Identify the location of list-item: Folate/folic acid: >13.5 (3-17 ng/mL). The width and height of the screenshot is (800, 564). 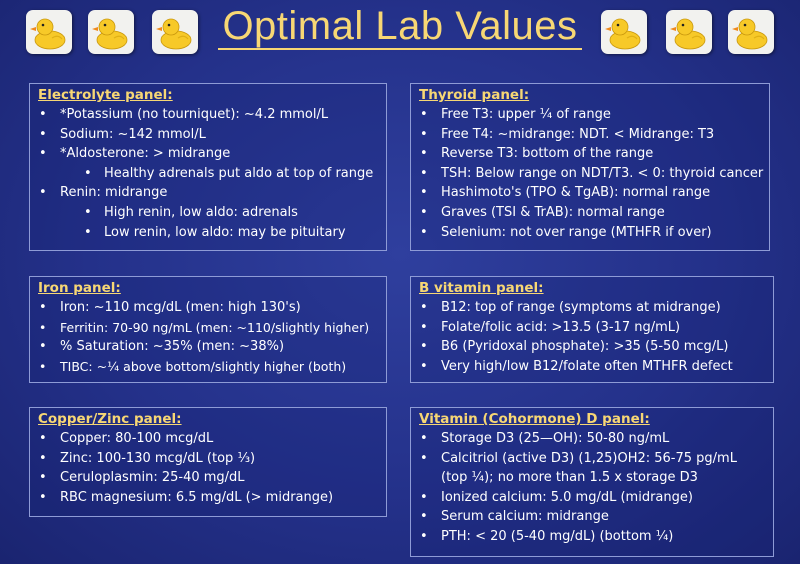
(592, 328).